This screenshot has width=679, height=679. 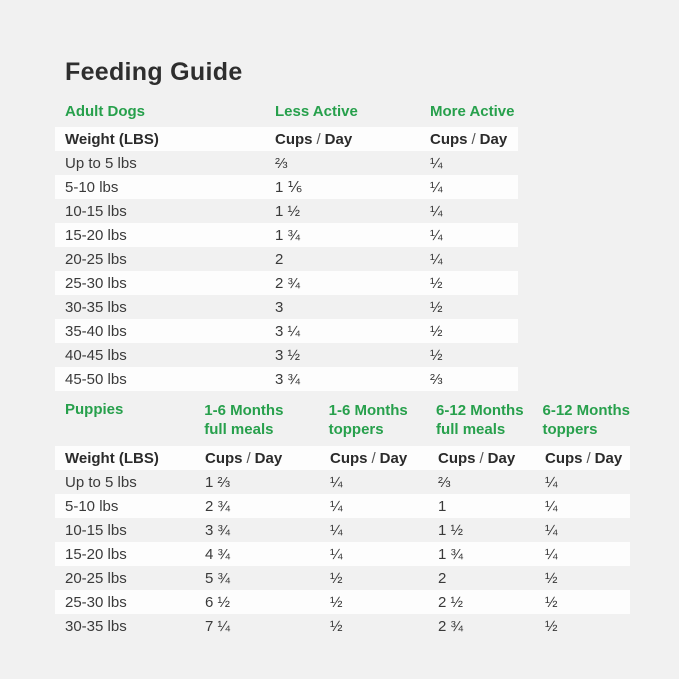 I want to click on weight-cell: 40-45 lbs, so click(x=96, y=355).